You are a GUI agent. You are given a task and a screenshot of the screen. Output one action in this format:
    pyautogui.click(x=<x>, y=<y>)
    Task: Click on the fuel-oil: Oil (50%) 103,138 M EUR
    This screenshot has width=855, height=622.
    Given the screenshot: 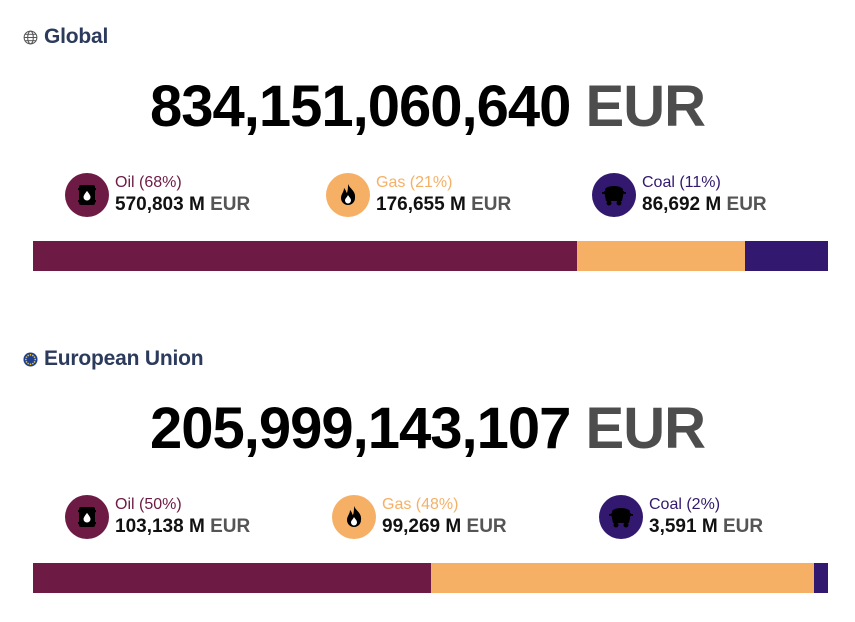 What is the action you would take?
    pyautogui.click(x=157, y=517)
    